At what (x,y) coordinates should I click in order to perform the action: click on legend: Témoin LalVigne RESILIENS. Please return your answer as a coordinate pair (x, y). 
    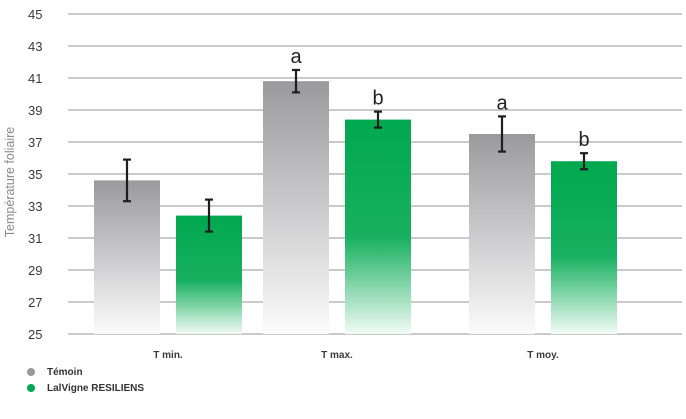
    Looking at the image, I should click on (85, 380).